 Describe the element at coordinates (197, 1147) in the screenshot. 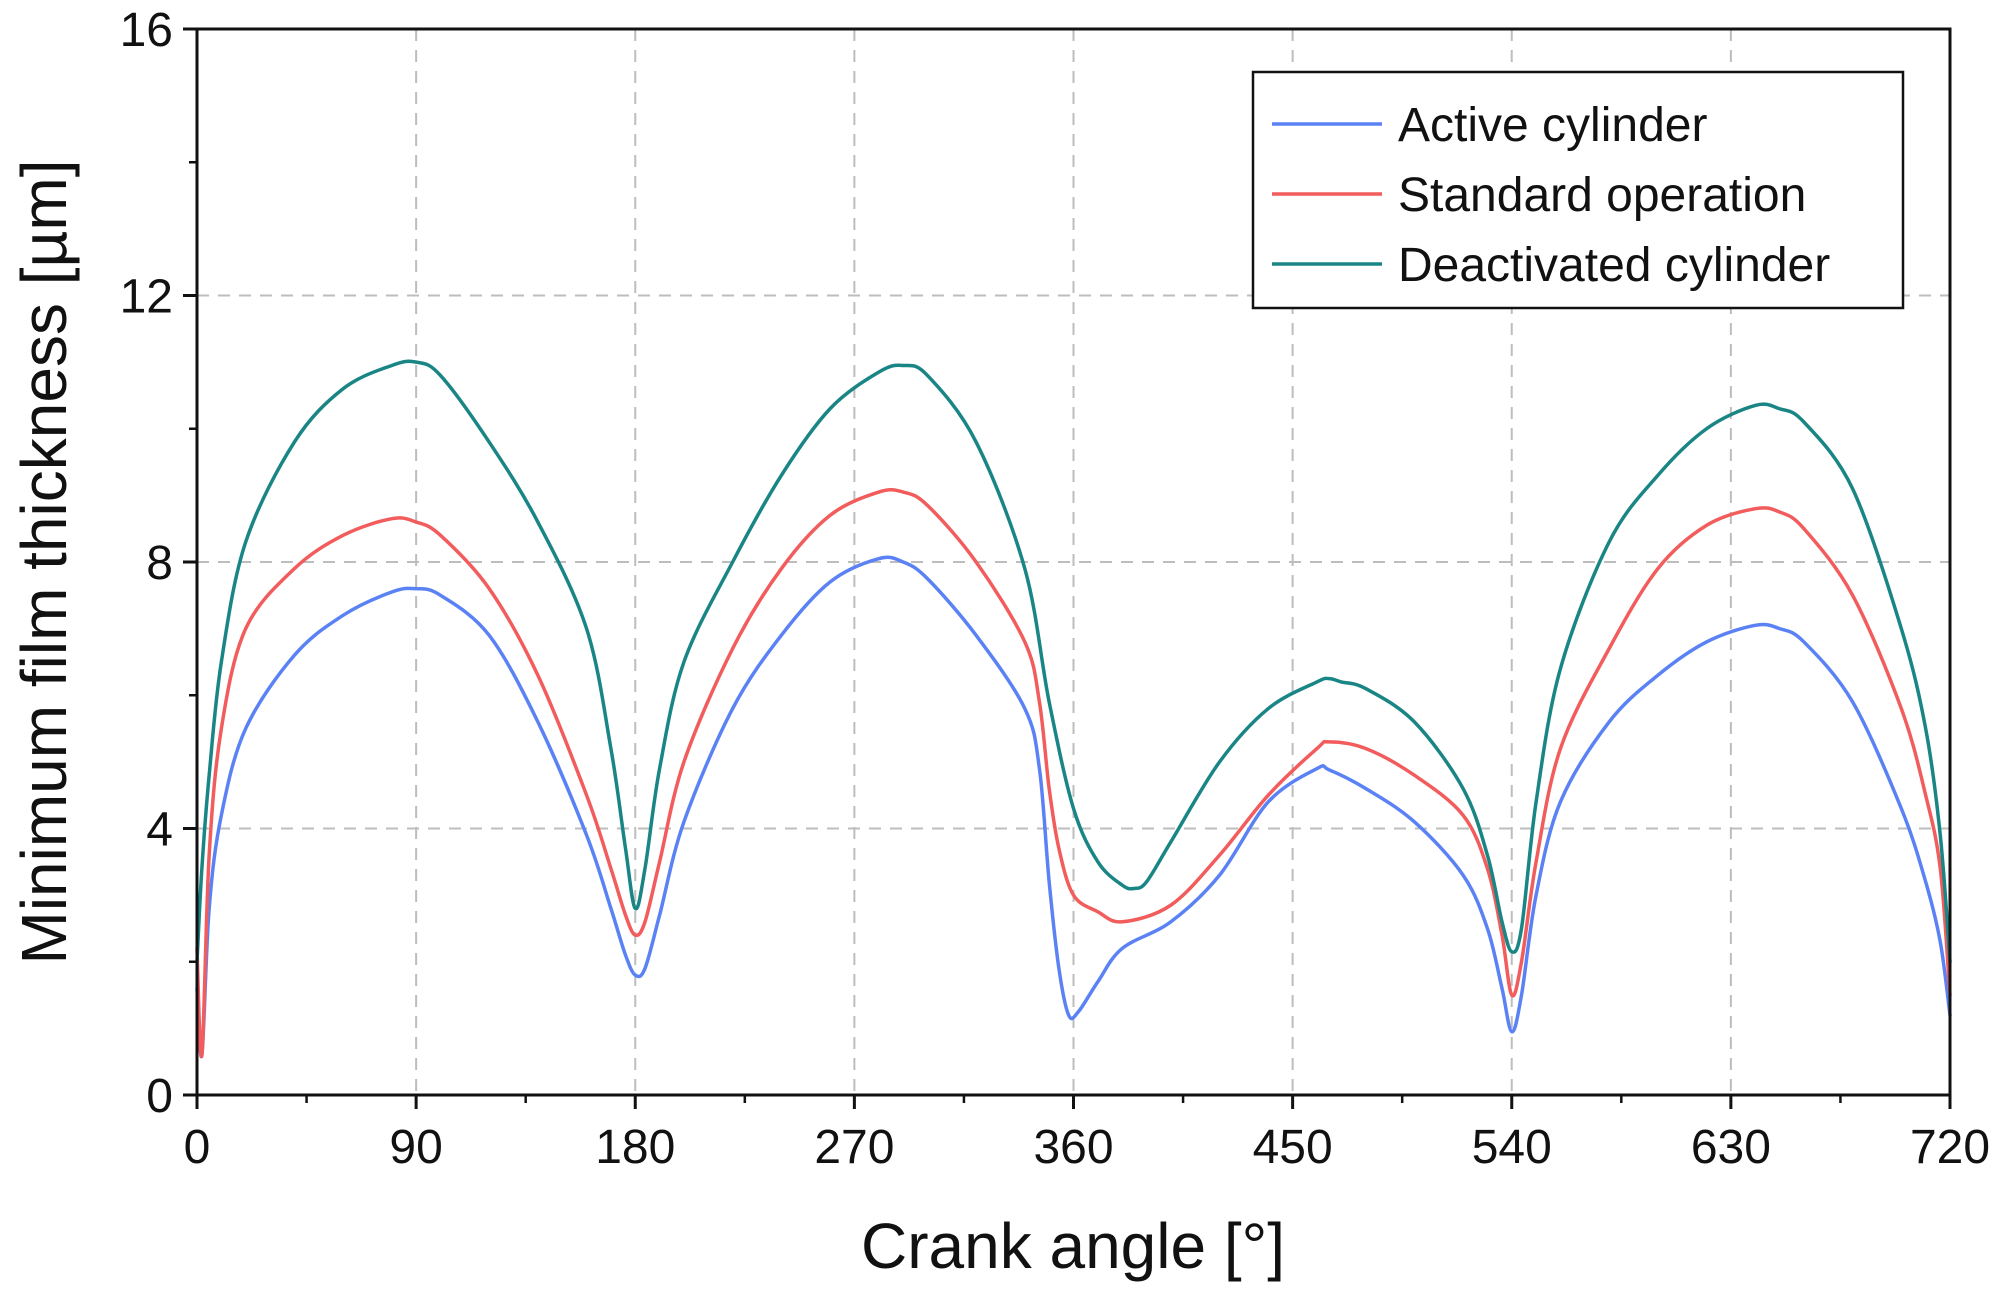

I see `x-tick-label: 0` at that location.